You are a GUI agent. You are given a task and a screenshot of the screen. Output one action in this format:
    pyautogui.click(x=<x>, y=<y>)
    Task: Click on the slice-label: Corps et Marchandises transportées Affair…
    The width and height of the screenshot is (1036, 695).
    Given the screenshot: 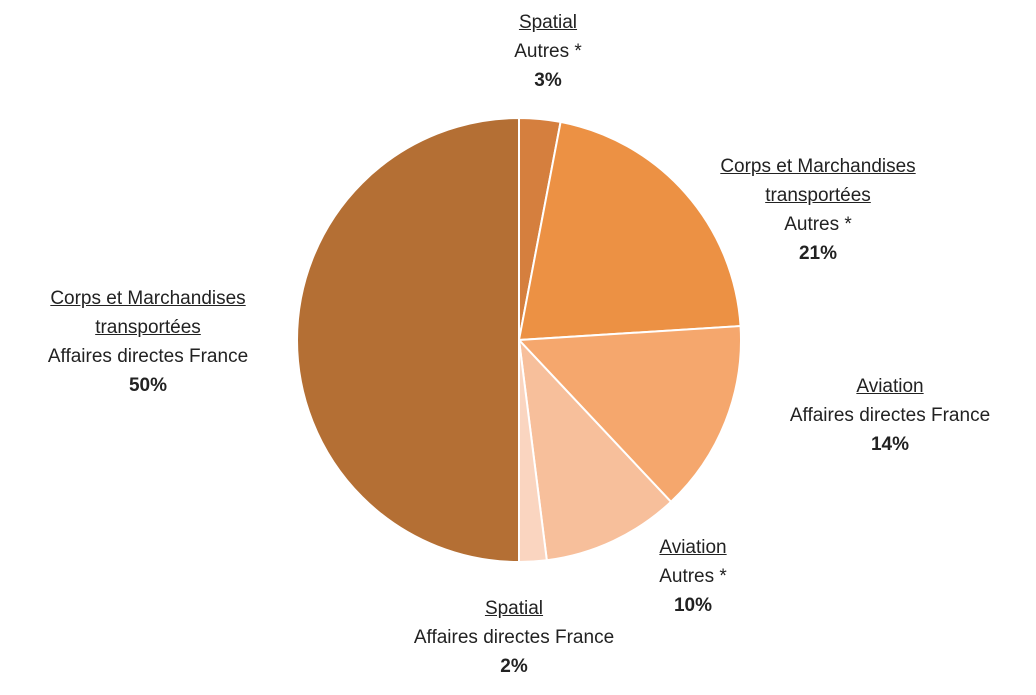 What is the action you would take?
    pyautogui.click(x=149, y=342)
    